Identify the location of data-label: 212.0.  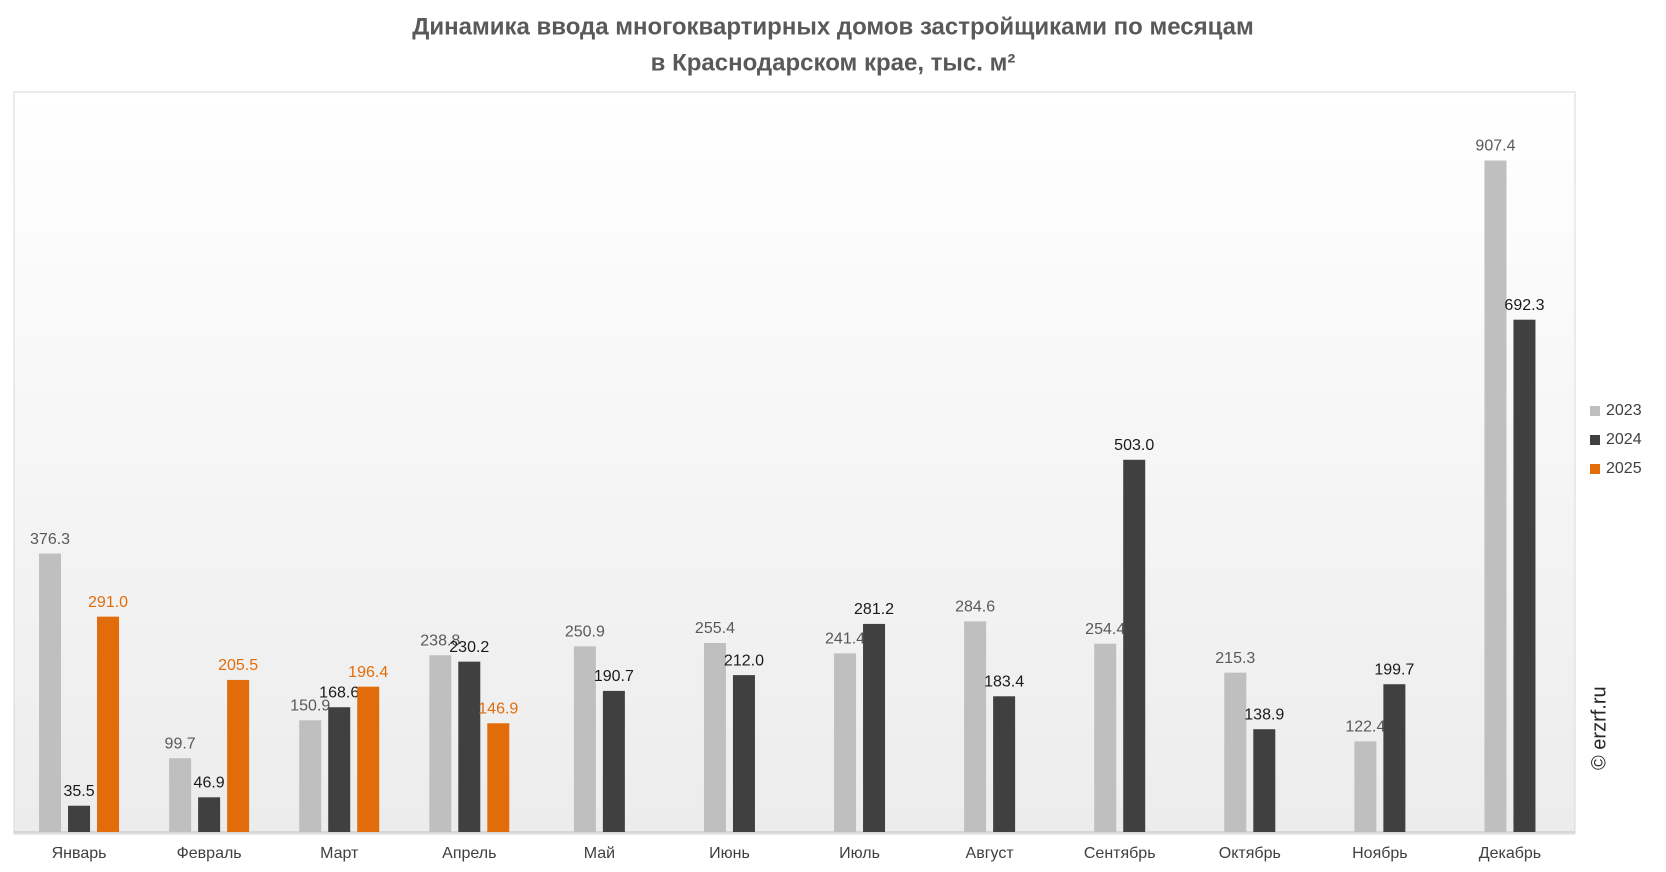
(744, 660).